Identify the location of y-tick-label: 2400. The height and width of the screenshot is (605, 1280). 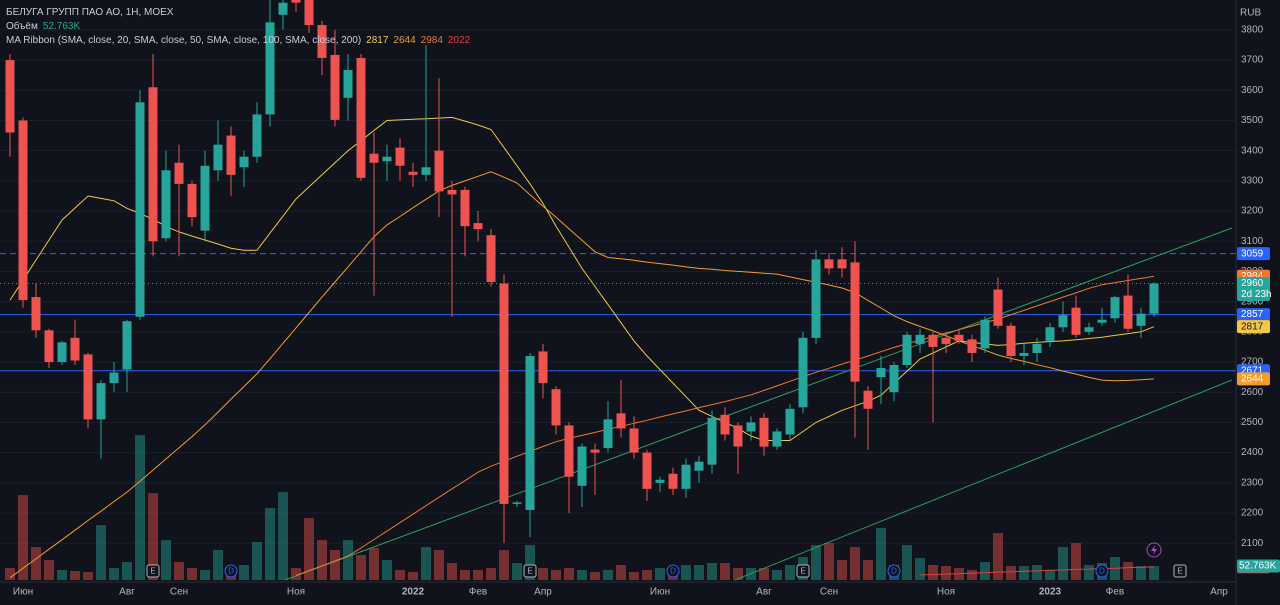
(1252, 452).